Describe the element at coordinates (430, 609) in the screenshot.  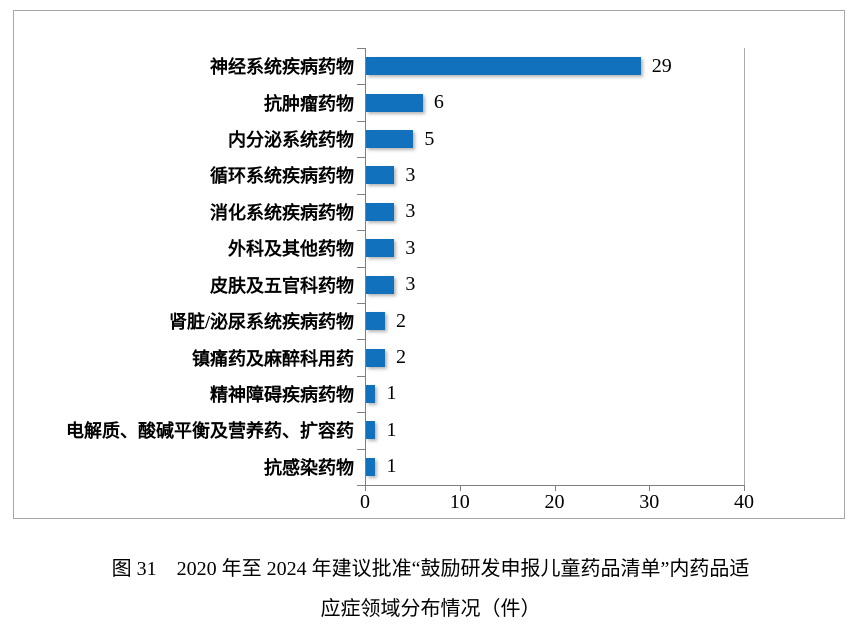
I see `caption-line-2: 应症领域分布情况（件）` at that location.